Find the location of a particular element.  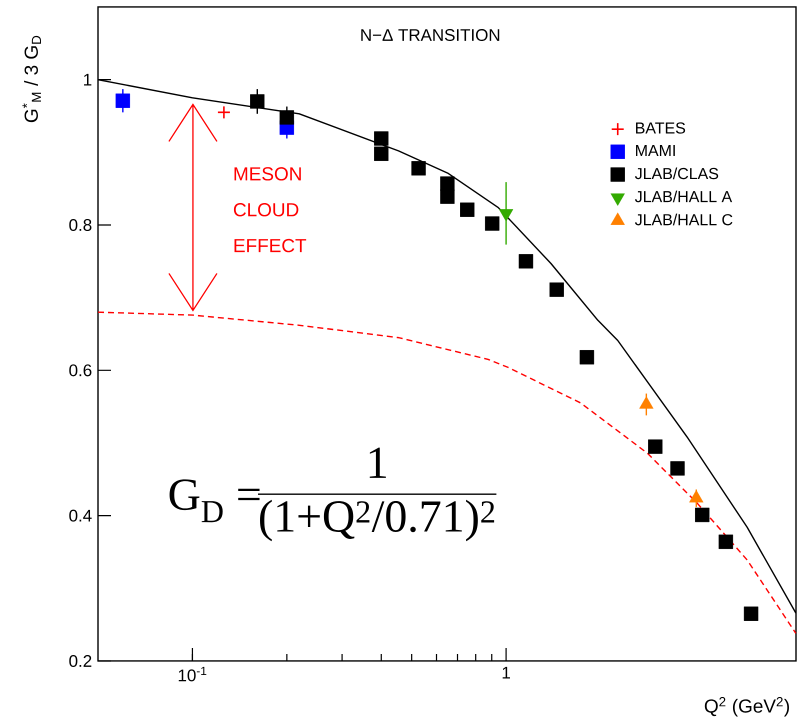

annotation: 1 is located at coordinates (378, 463).